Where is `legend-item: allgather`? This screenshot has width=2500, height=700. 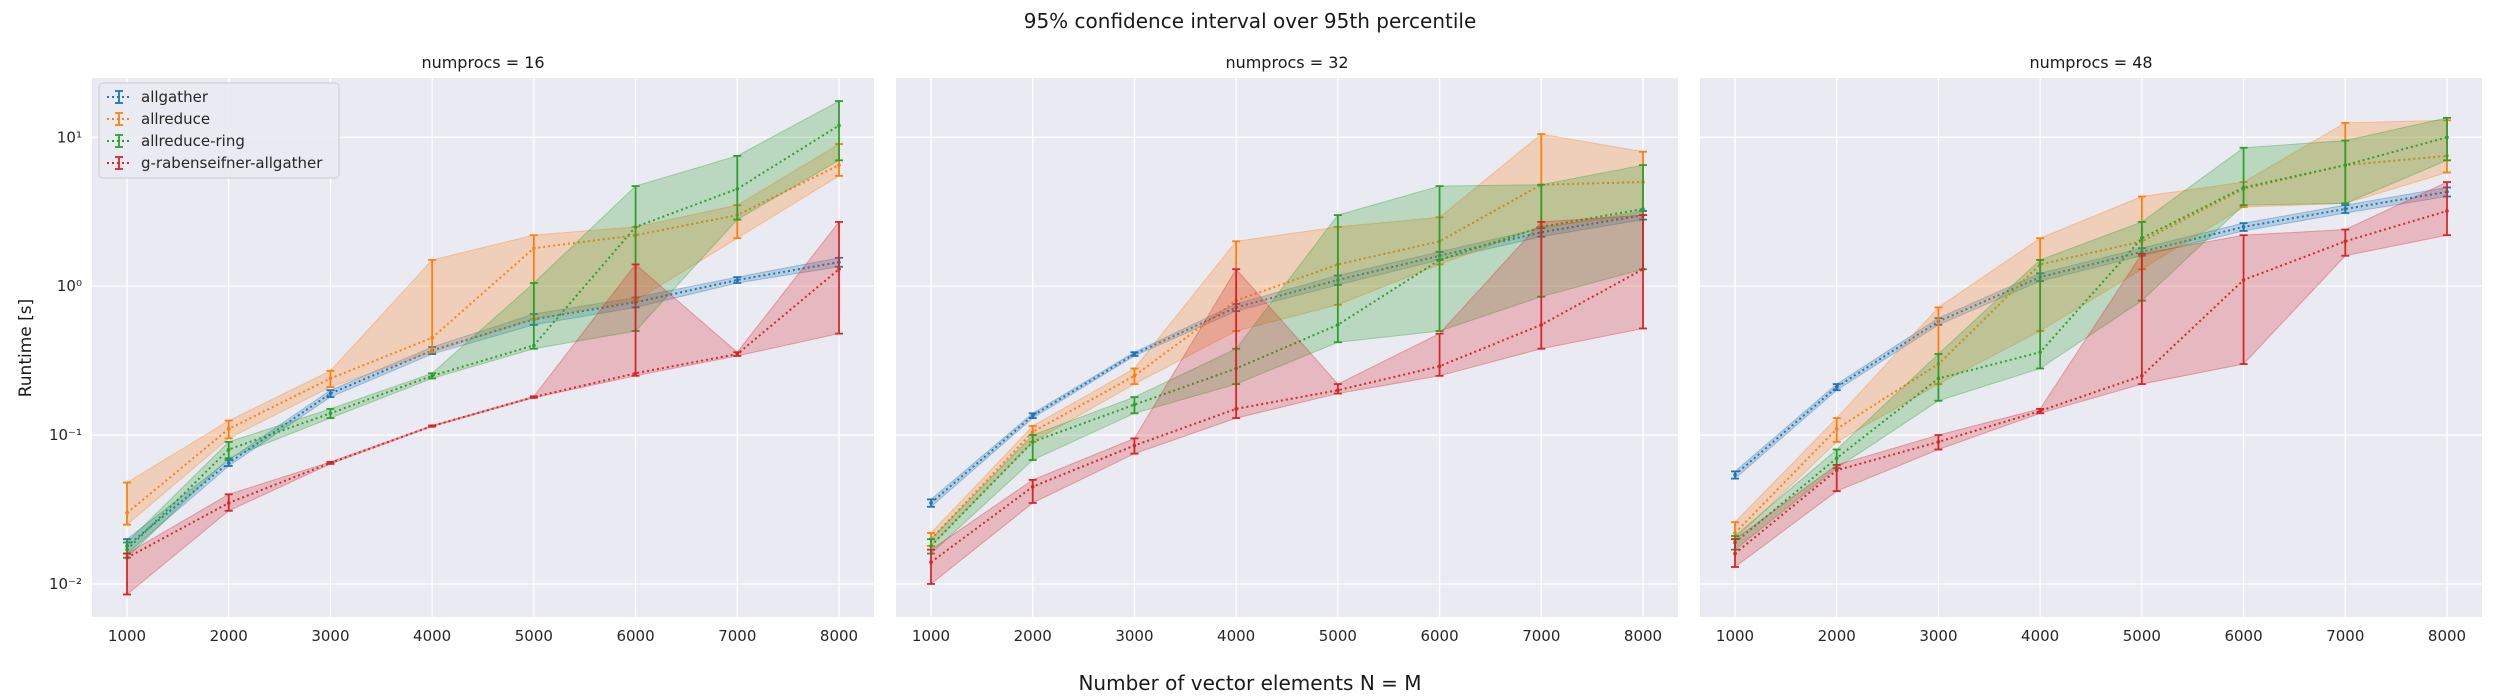
legend-item: allgather is located at coordinates (158, 97).